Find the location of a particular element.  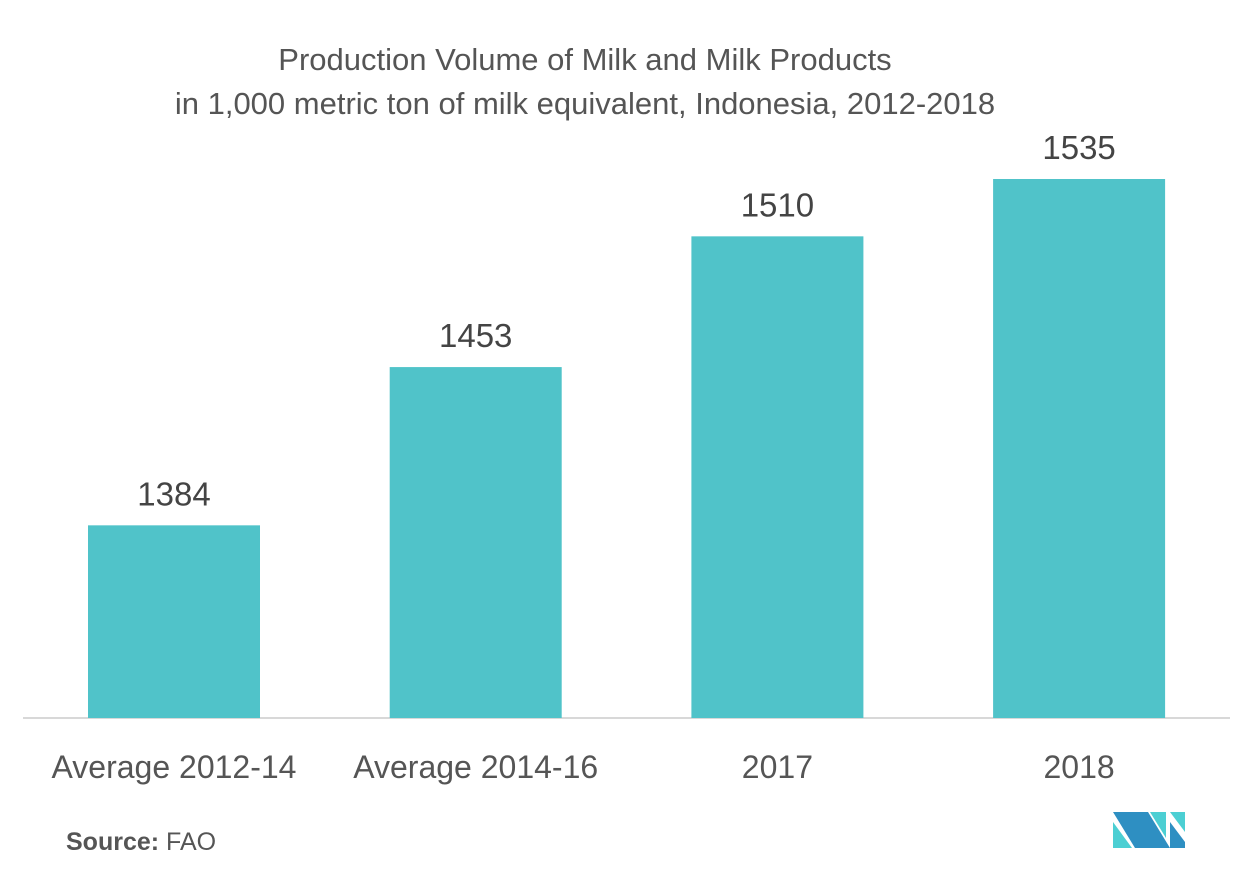

x-tick-label: Average 2014-16 is located at coordinates (475, 767).